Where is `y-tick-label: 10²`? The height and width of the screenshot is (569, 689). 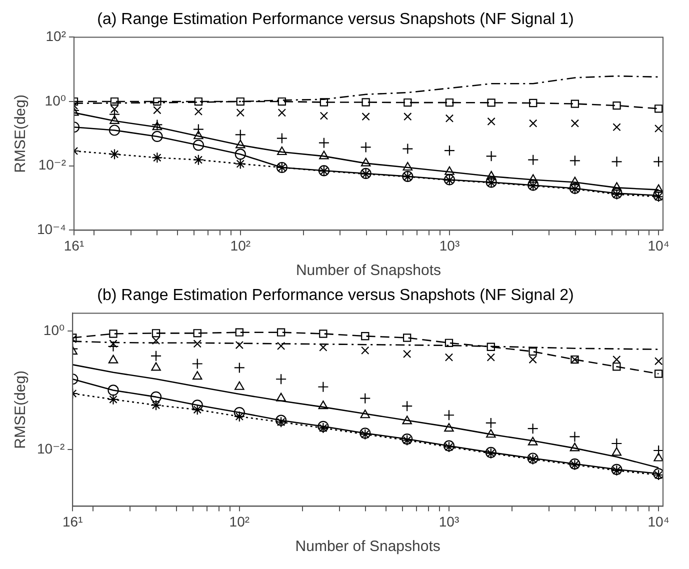
y-tick-label: 10² is located at coordinates (56, 36).